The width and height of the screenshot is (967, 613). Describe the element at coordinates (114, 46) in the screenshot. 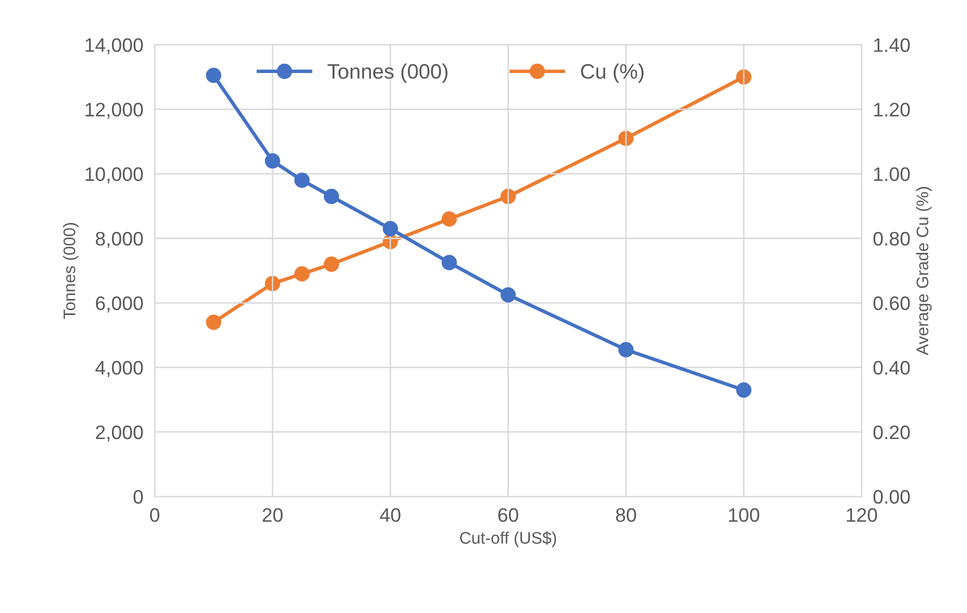

I see `y-tick-label: 14,000` at that location.